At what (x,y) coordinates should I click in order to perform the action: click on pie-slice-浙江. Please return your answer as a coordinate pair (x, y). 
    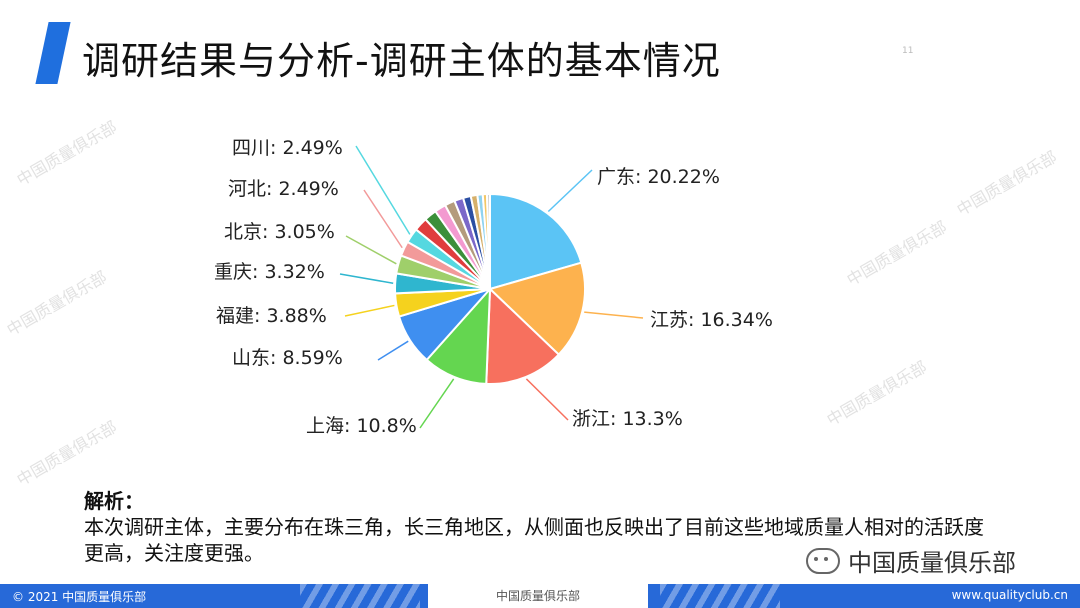
    Looking at the image, I should click on (523, 335).